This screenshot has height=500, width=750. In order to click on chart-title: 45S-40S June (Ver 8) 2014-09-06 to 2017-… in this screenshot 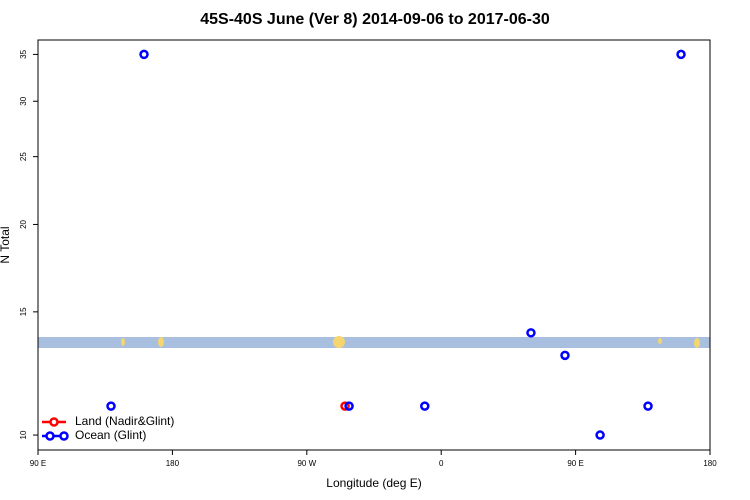, I will do `click(375, 19)`.